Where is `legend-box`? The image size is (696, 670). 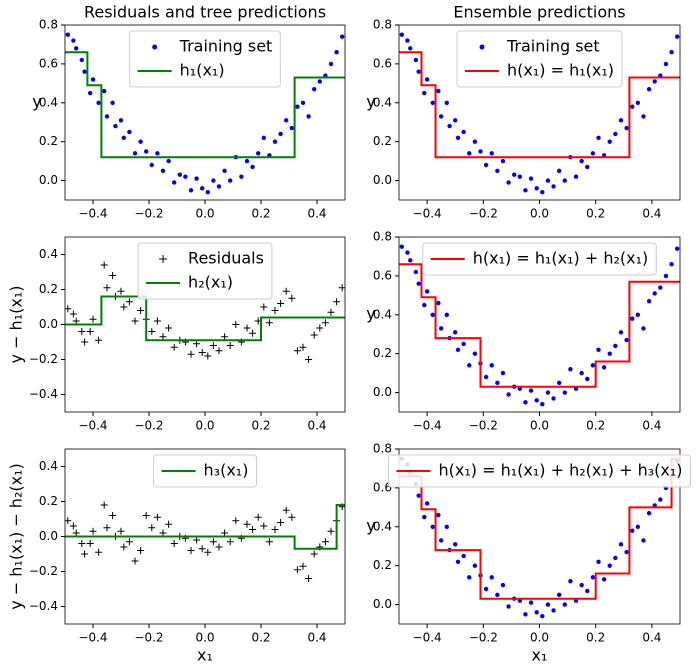 legend-box is located at coordinates (539, 59).